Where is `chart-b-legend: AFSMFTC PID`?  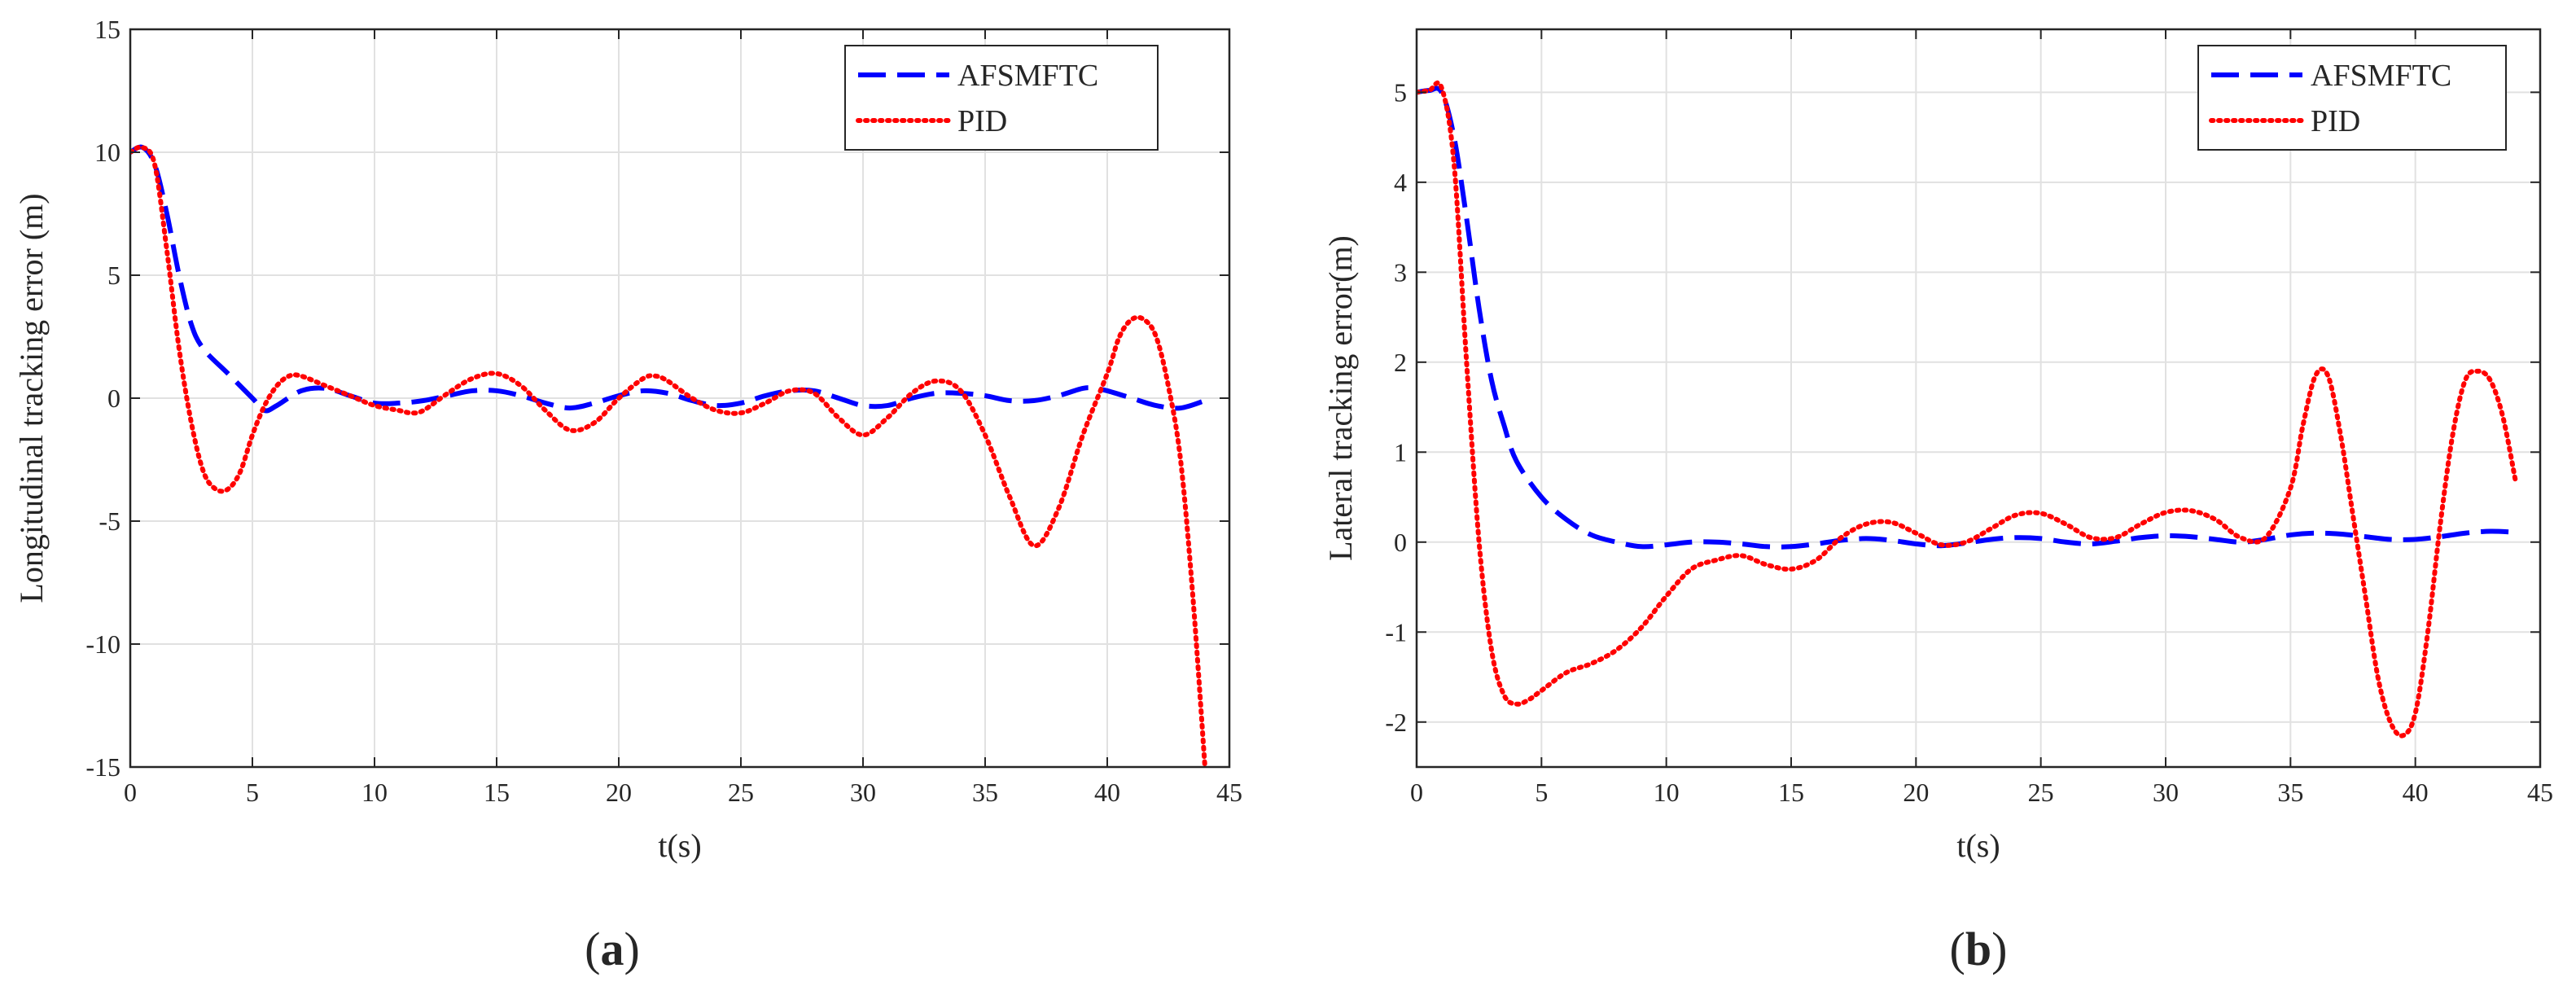
chart-b-legend: AFSMFTC PID is located at coordinates (2352, 98).